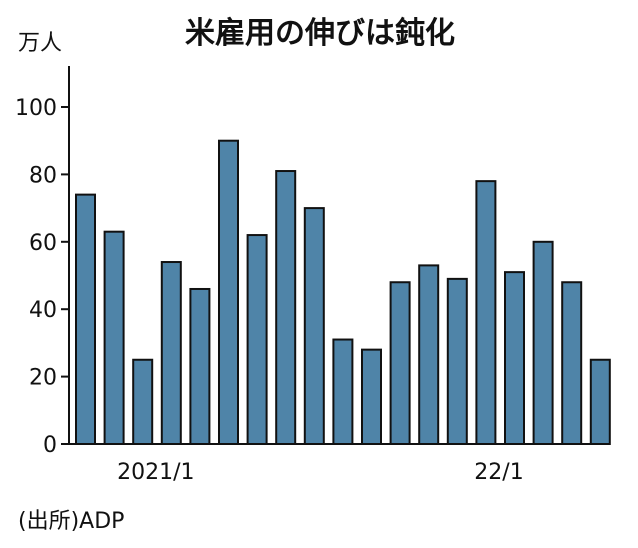 The height and width of the screenshot is (548, 638). I want to click on x-axis-ticks: 2021/1 22/1, so click(320, 472).